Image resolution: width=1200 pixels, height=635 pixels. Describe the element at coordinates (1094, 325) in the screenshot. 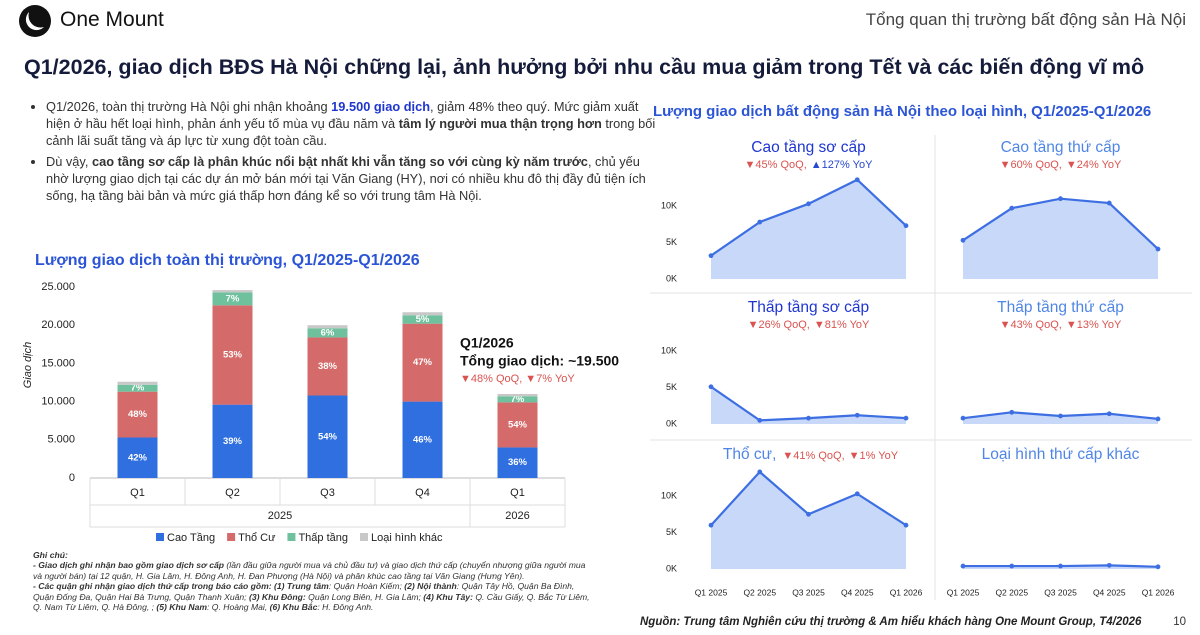

I see `change: ▼13% YoY` at that location.